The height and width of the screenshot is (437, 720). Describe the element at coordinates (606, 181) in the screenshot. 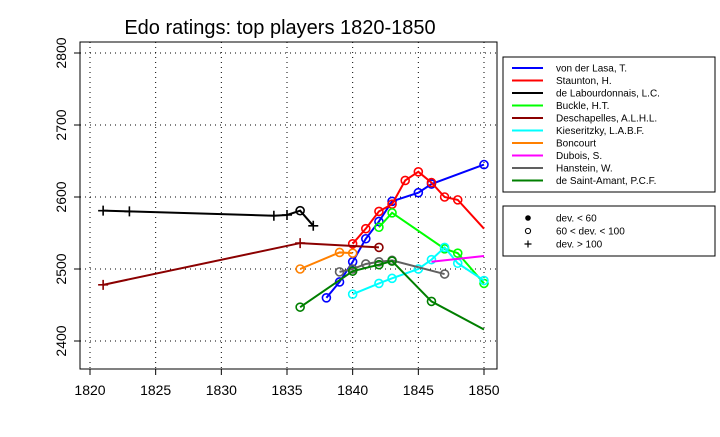

I see `legend-label: de Saint-Amant, P.C.F.` at that location.